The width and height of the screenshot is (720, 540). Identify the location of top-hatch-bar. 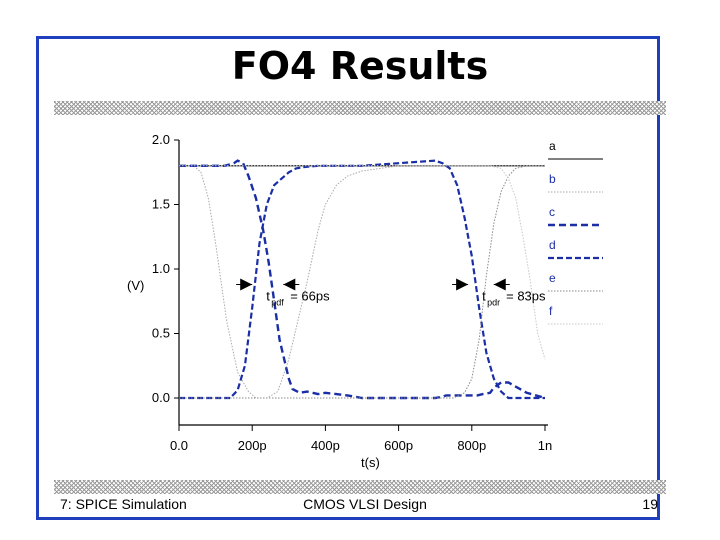
(360, 108).